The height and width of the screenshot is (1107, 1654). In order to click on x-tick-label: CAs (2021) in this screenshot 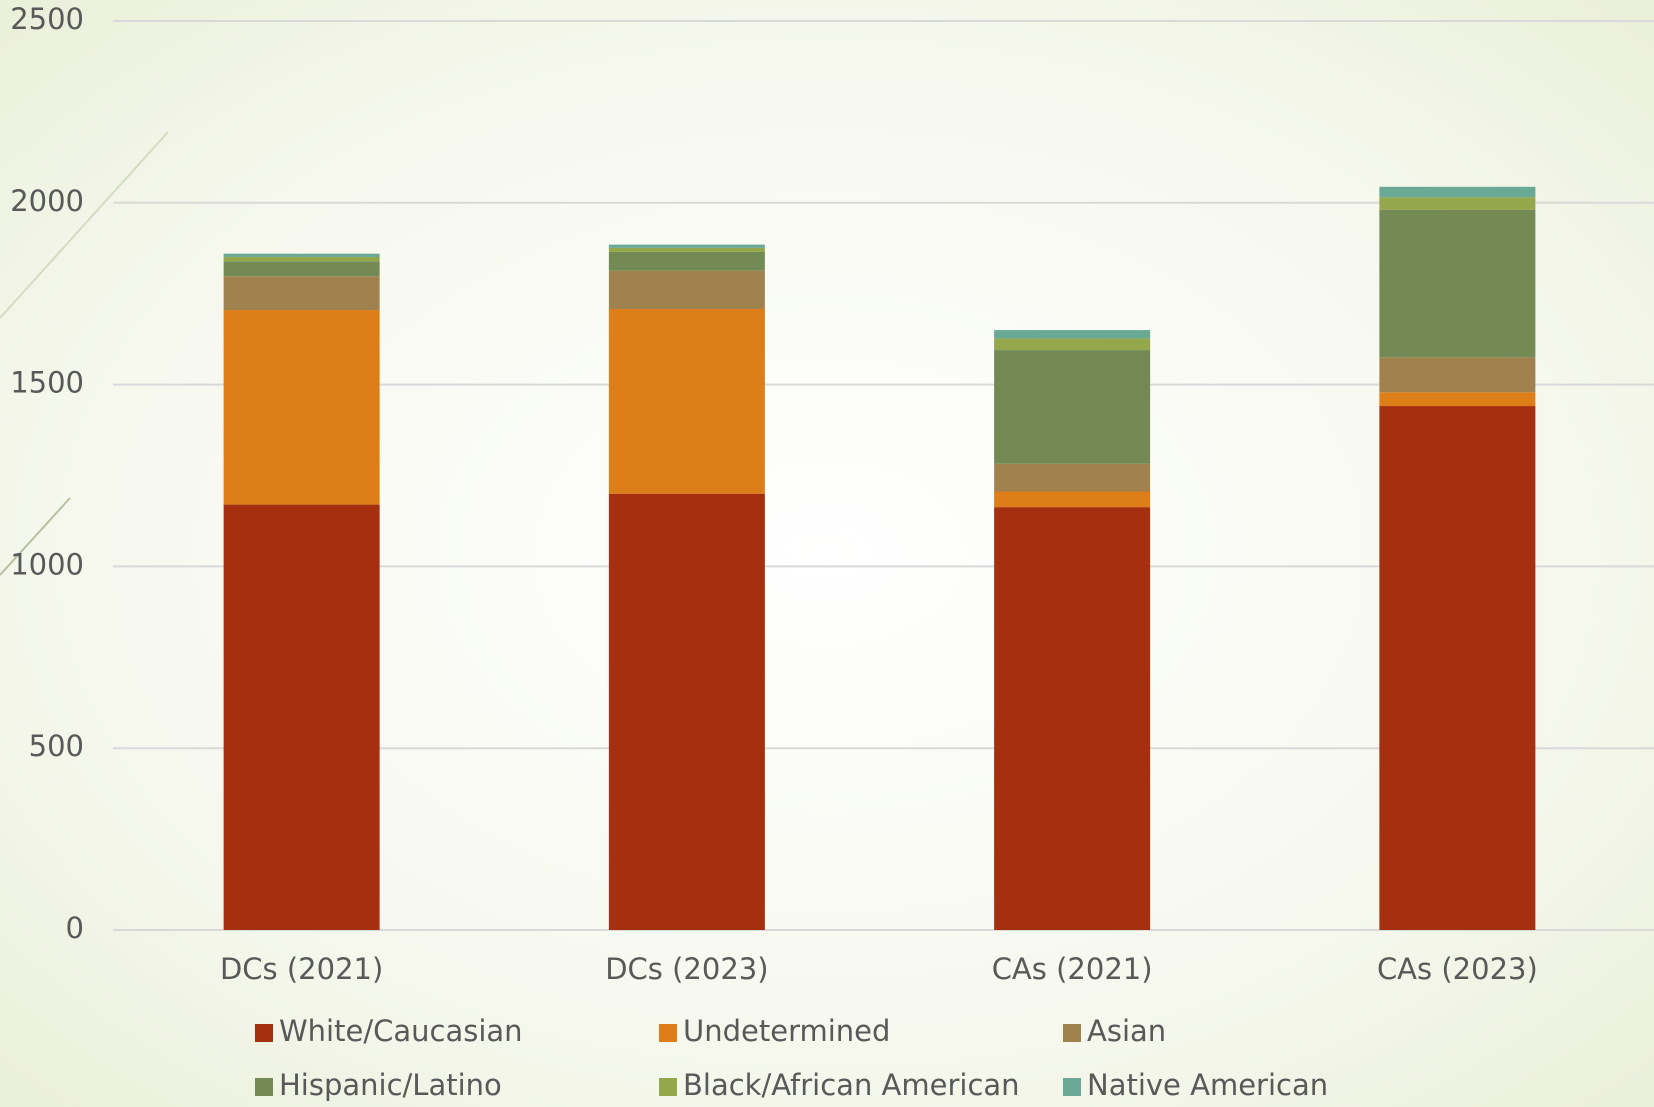, I will do `click(1072, 969)`.